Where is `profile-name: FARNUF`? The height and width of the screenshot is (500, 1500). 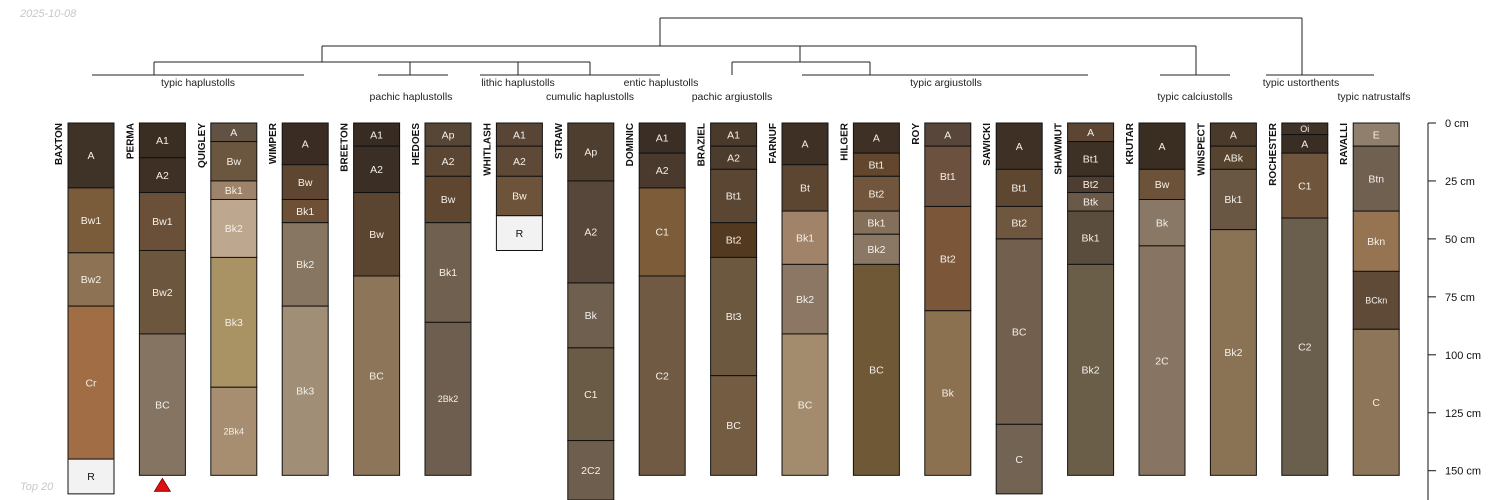 profile-name: FARNUF is located at coordinates (773, 143).